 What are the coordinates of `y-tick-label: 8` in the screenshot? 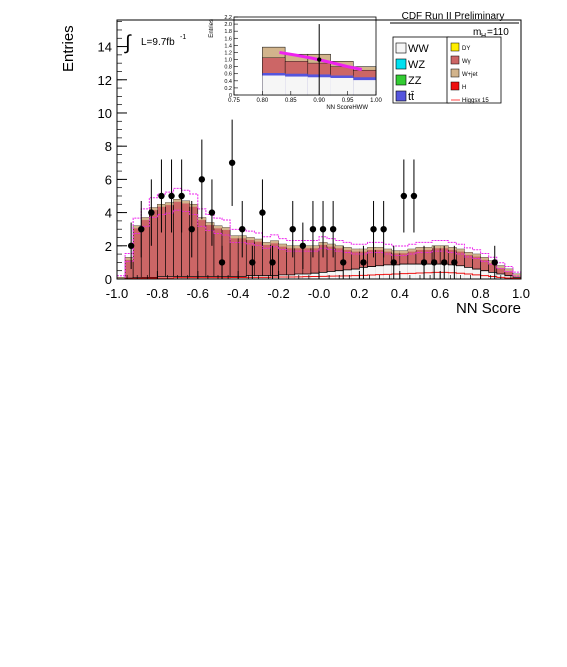 It's located at (108, 146).